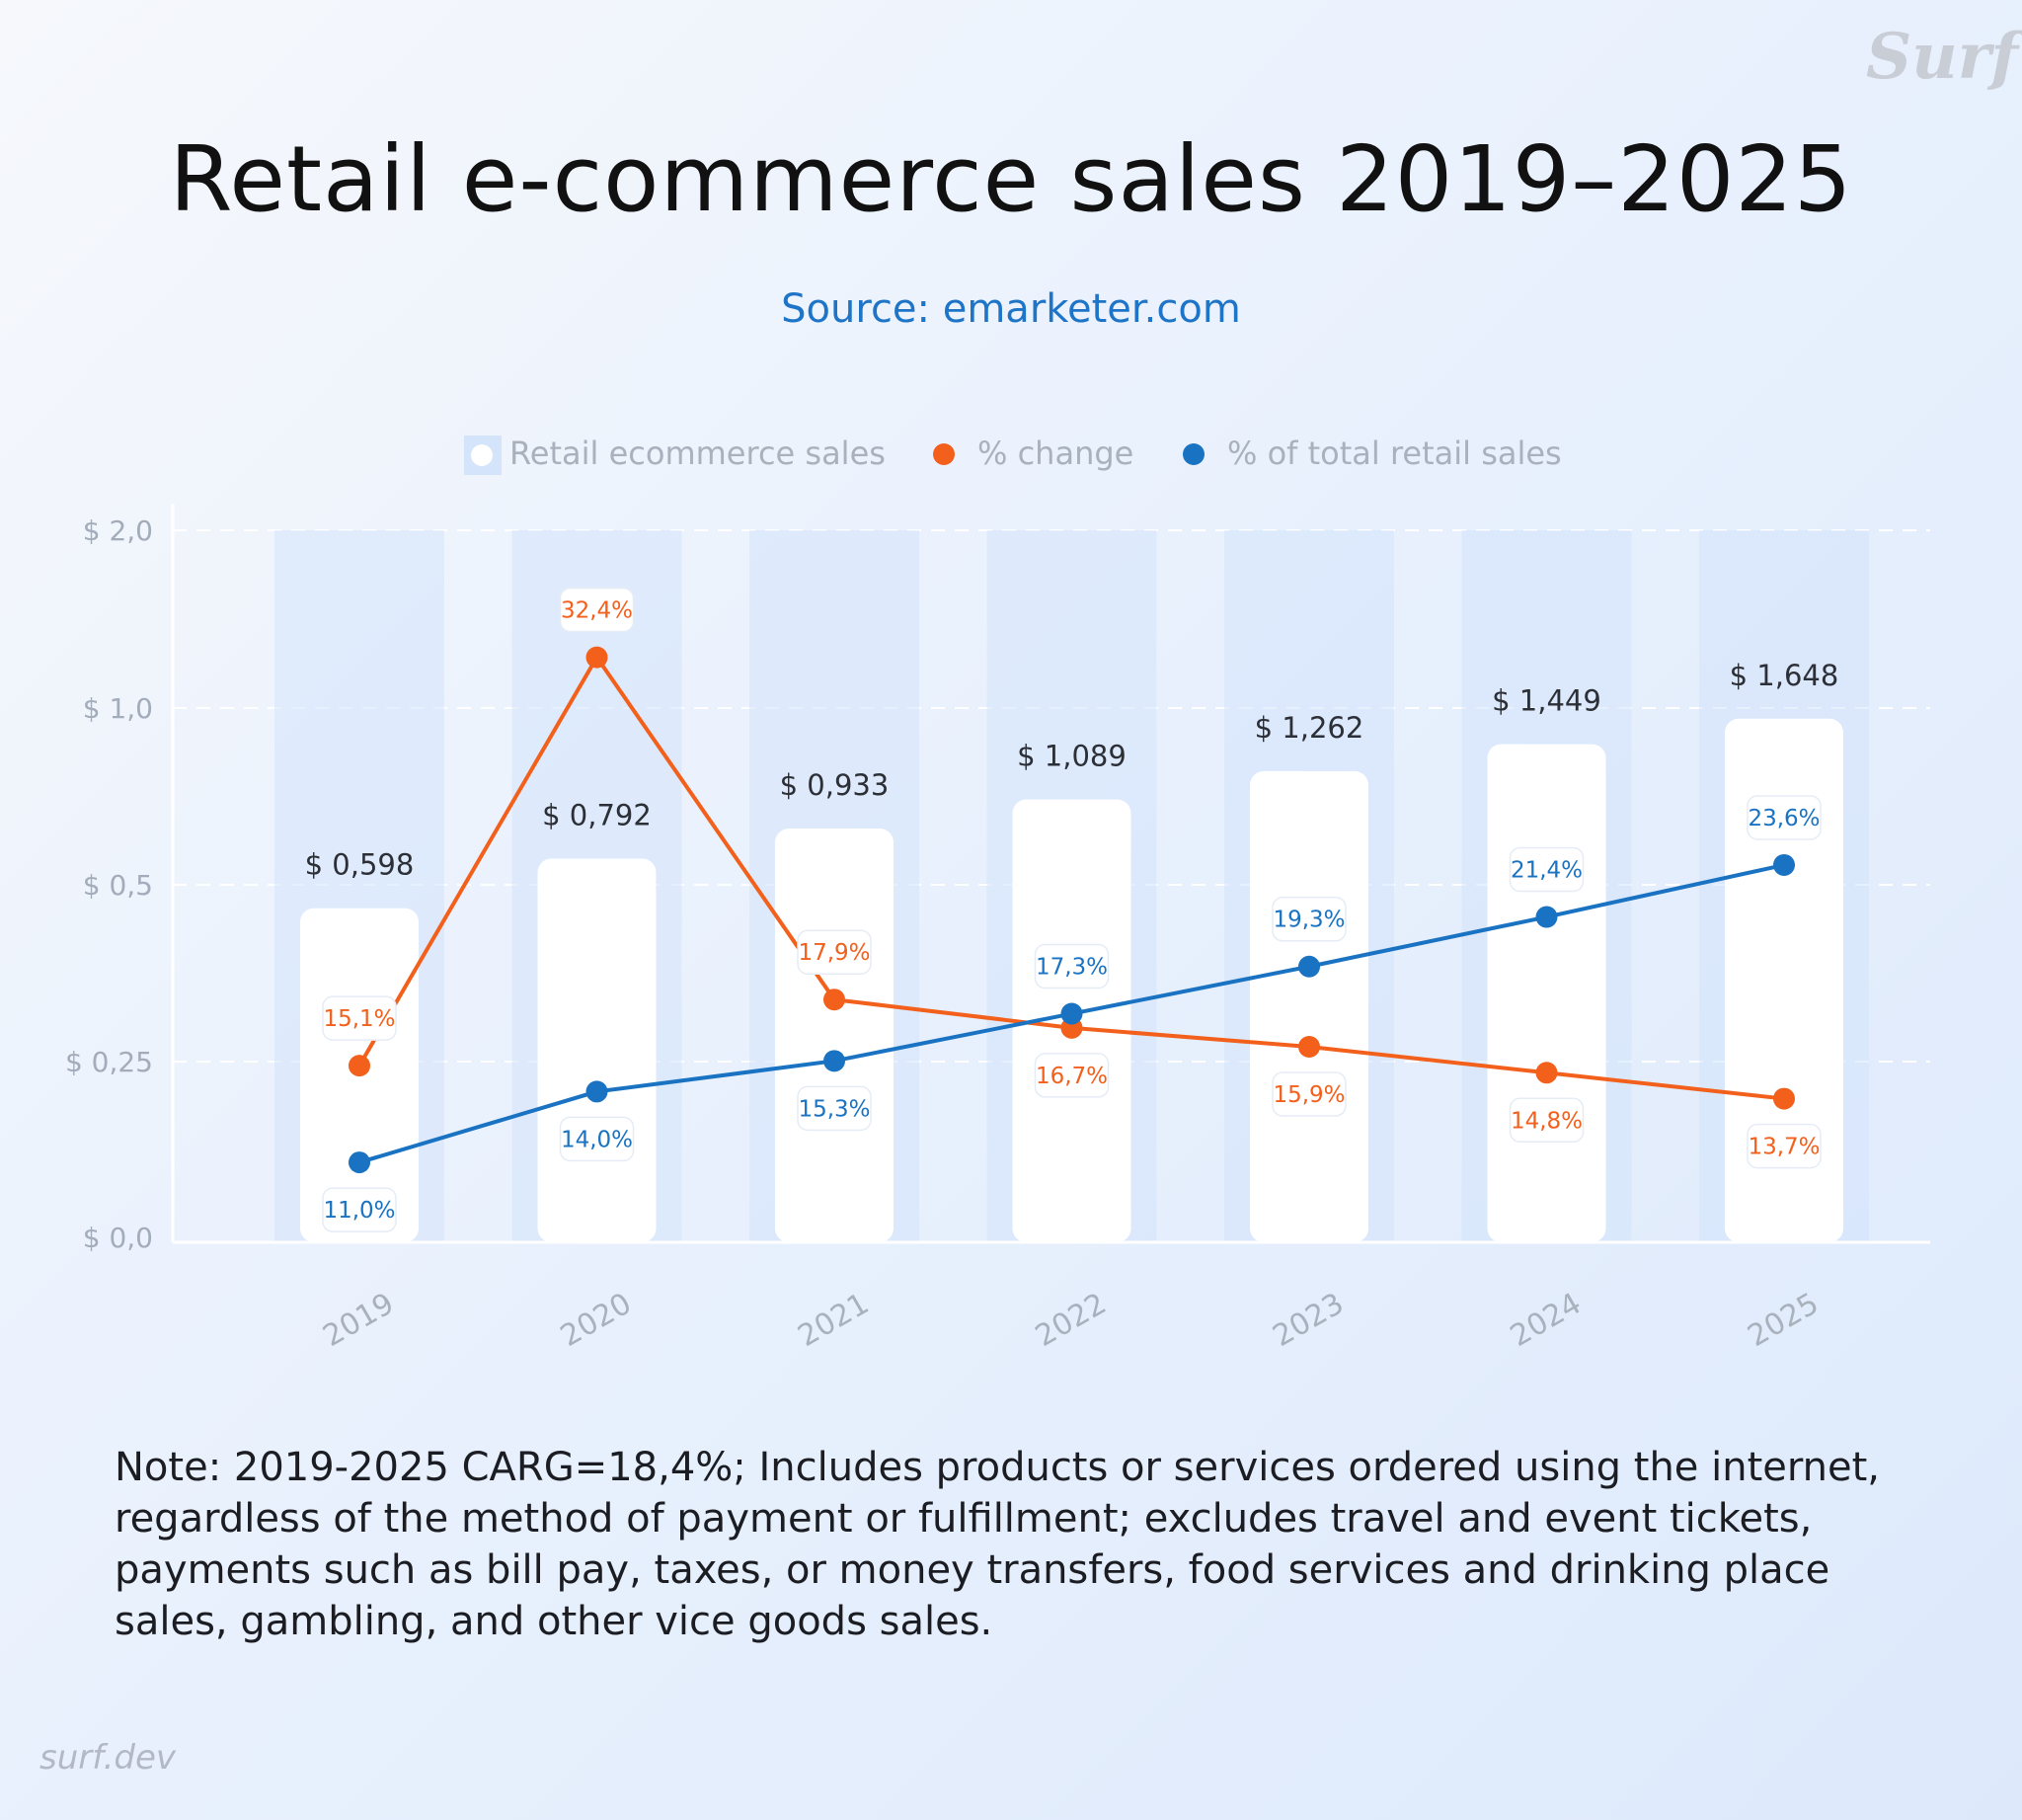  Describe the element at coordinates (597, 814) in the screenshot. I see `bar-value-label: $ 0,792` at that location.